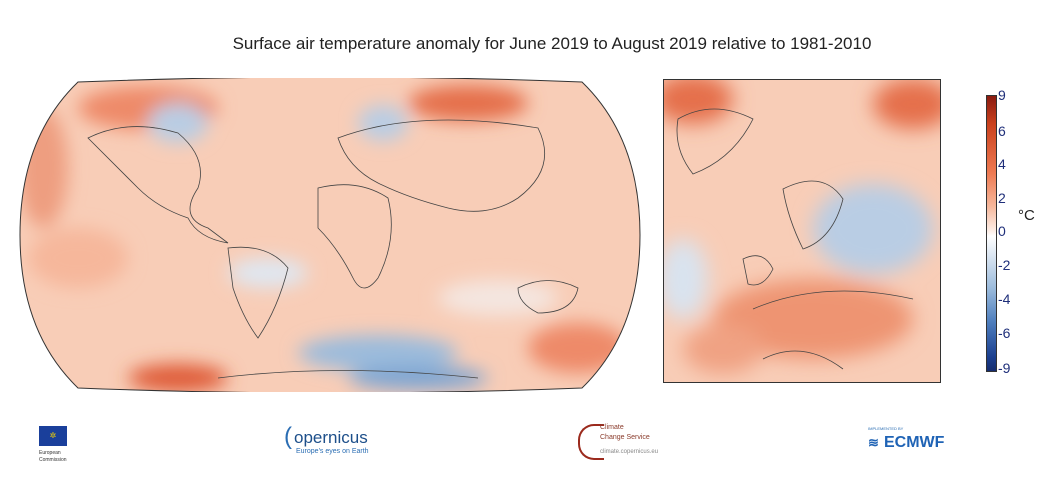  I want to click on c3s-text: Change Service, so click(625, 437).